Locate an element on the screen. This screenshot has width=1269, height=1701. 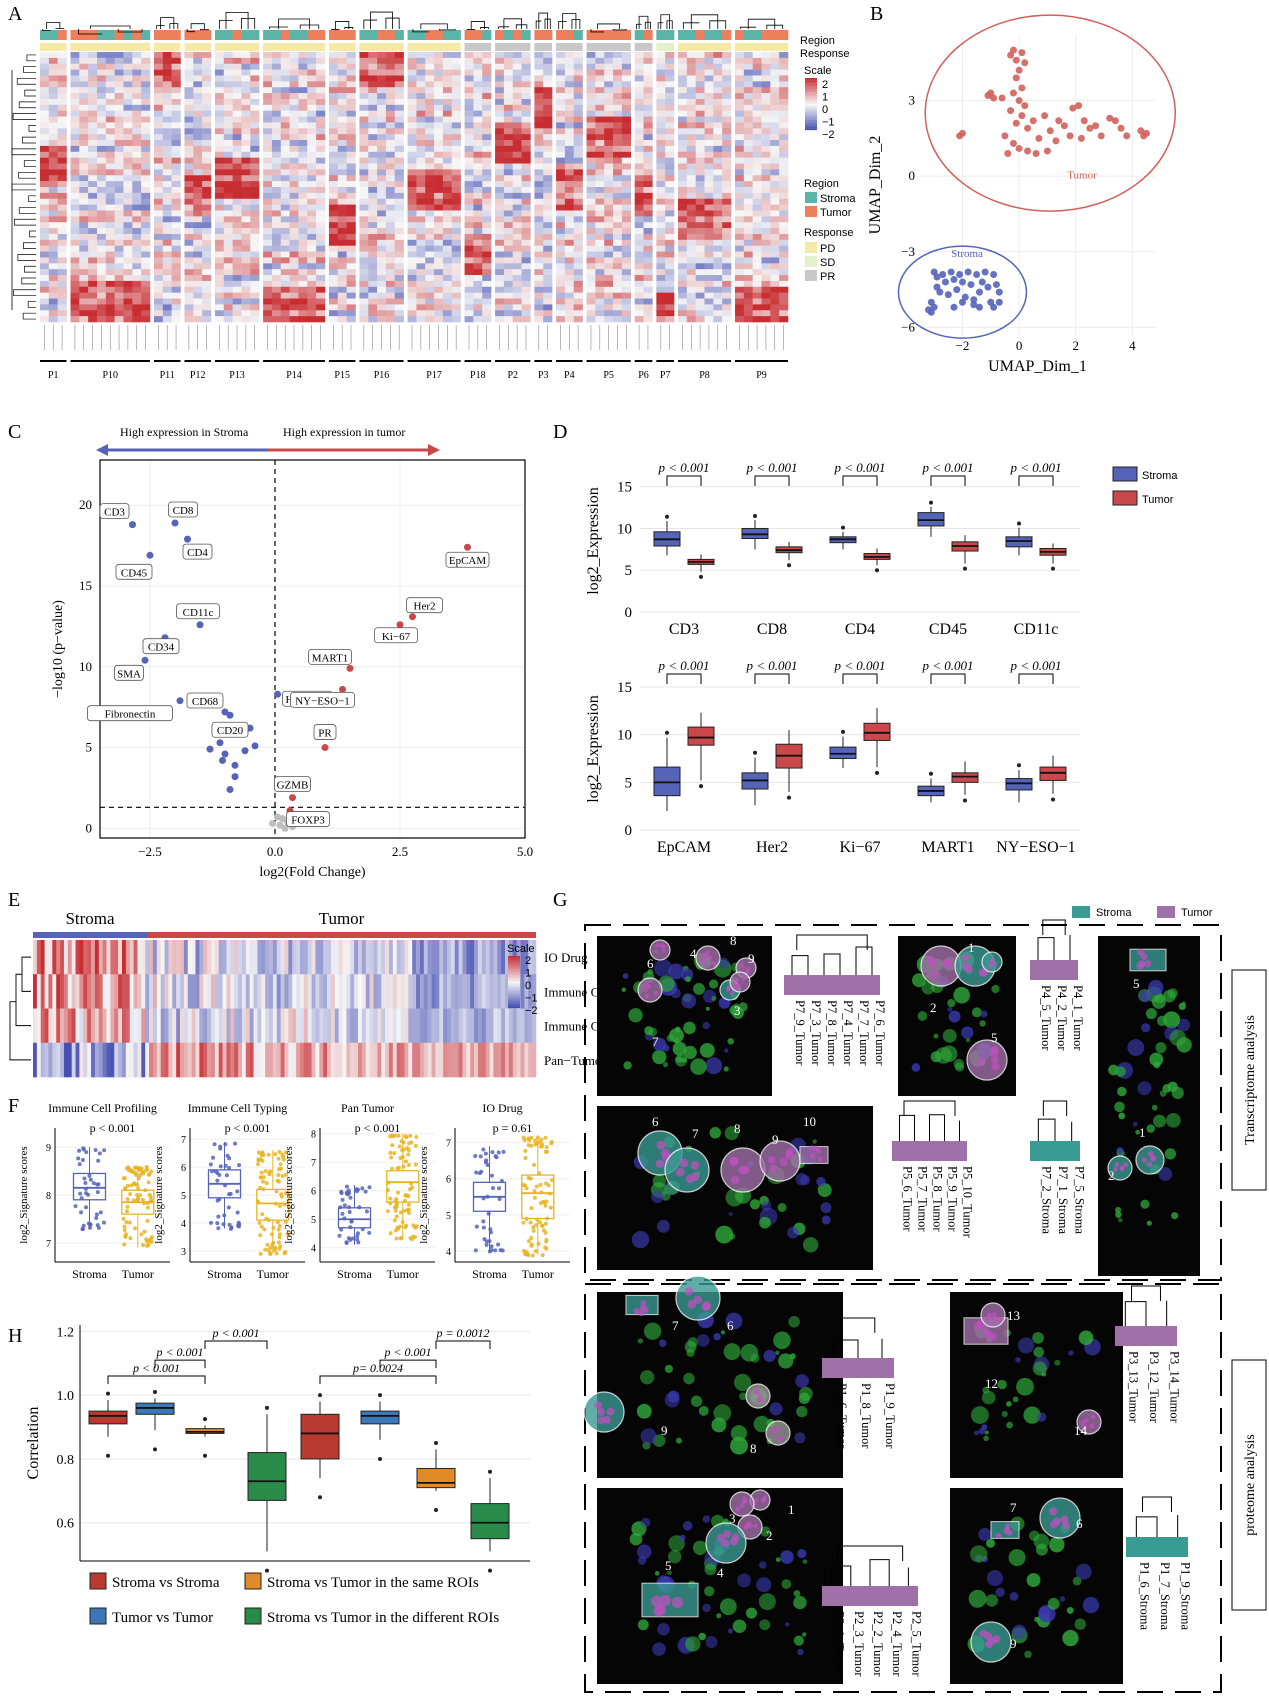
outlier-point is located at coordinates (877, 772).